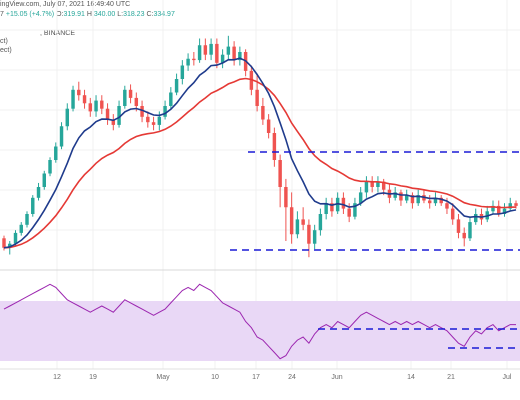 This screenshot has width=520, height=400. What do you see at coordinates (451, 377) in the screenshot?
I see `x-tick-label: 21` at bounding box center [451, 377].